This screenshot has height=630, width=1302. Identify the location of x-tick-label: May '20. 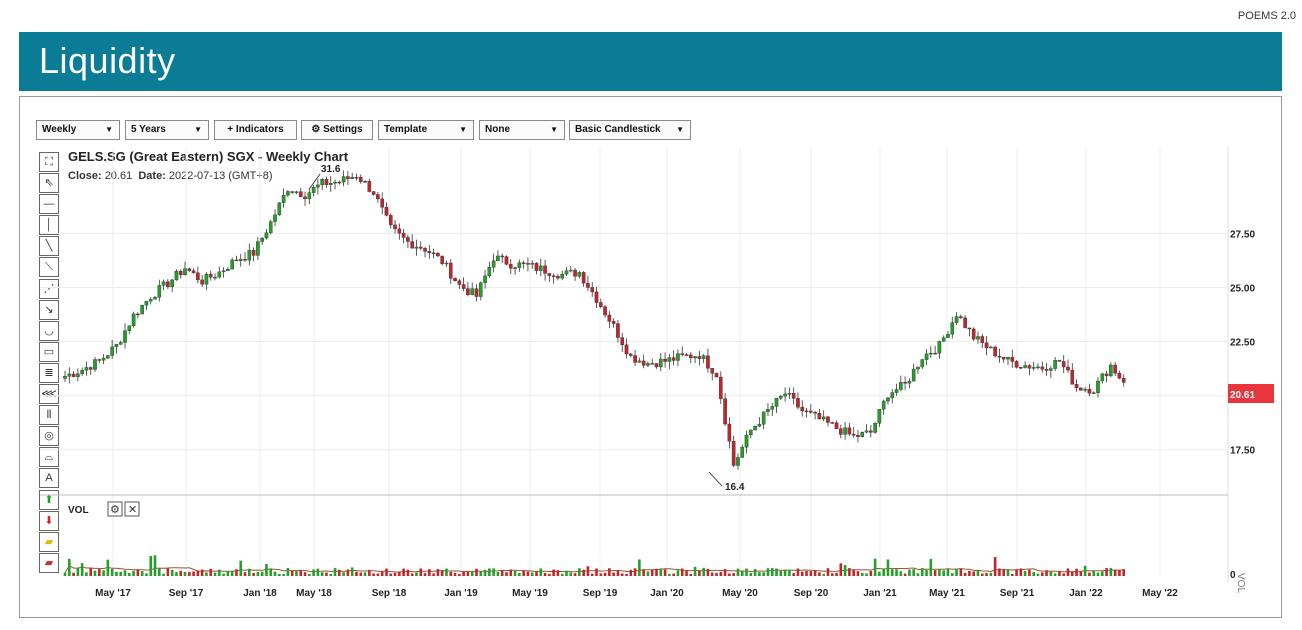
(740, 593).